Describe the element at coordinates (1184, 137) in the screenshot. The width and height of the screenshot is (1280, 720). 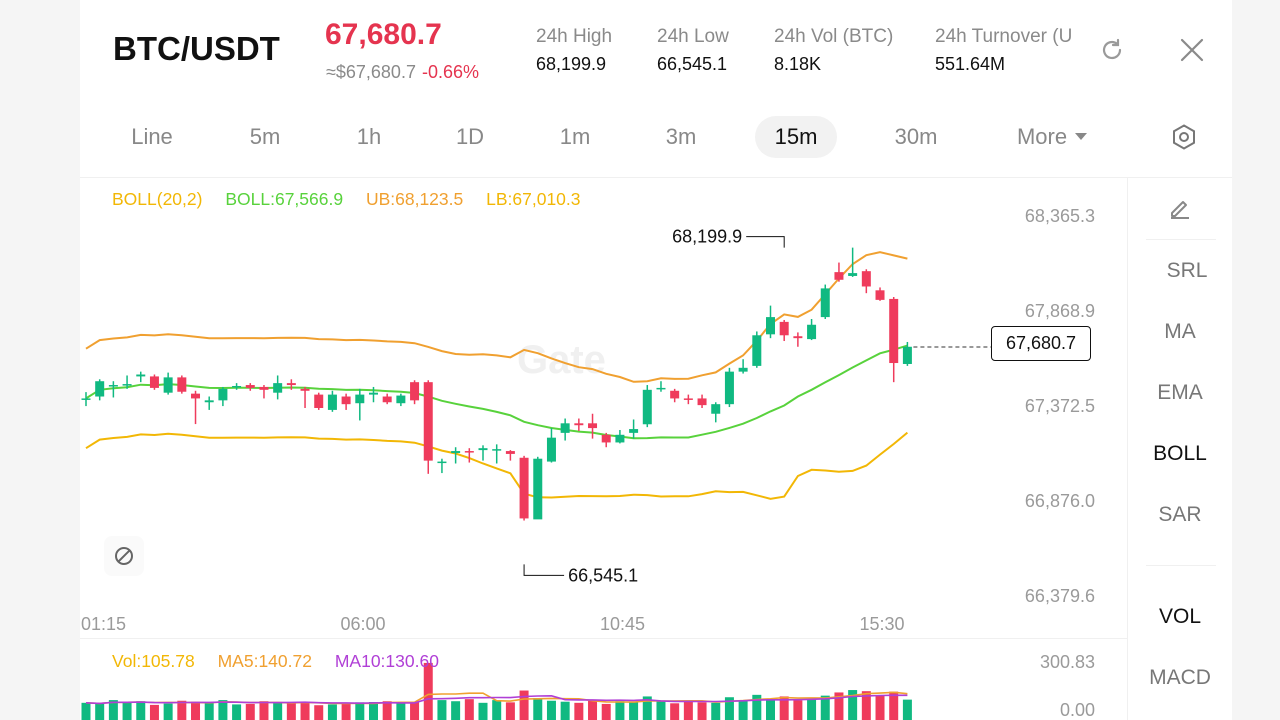
I see `chart-settings-icon` at that location.